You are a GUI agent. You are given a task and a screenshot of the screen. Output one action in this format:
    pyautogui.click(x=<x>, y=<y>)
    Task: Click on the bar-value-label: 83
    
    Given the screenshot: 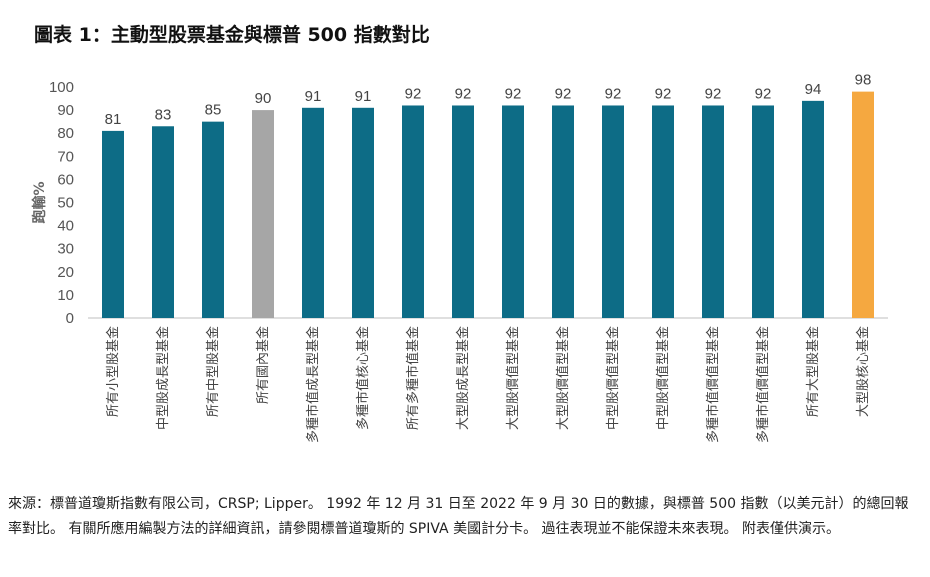 What is the action you would take?
    pyautogui.click(x=163, y=114)
    